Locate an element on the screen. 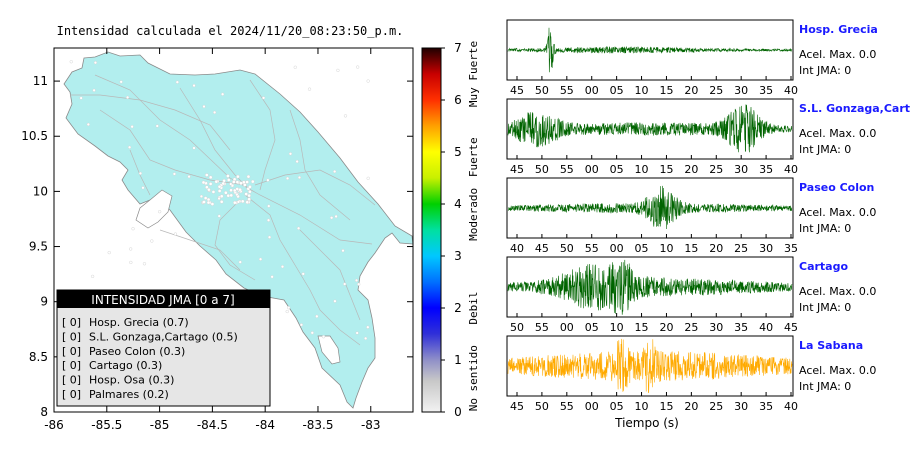 The width and height of the screenshot is (910, 460). legend-header is located at coordinates (163, 299).